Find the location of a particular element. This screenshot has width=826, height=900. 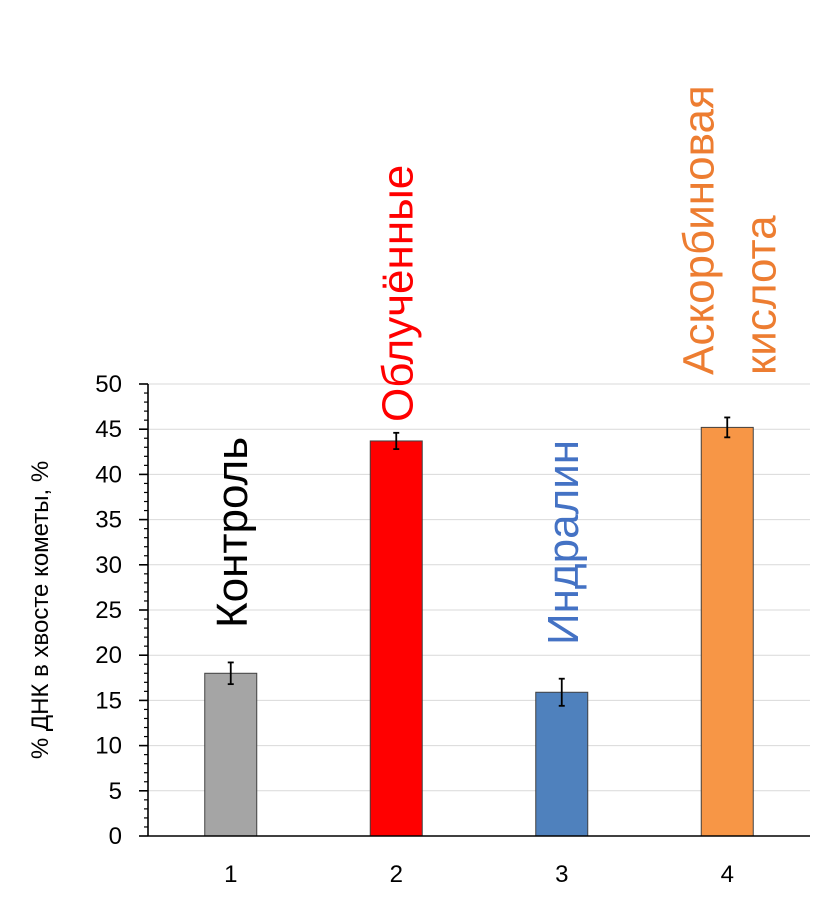

y-tick-label: 10 is located at coordinates (108, 746).